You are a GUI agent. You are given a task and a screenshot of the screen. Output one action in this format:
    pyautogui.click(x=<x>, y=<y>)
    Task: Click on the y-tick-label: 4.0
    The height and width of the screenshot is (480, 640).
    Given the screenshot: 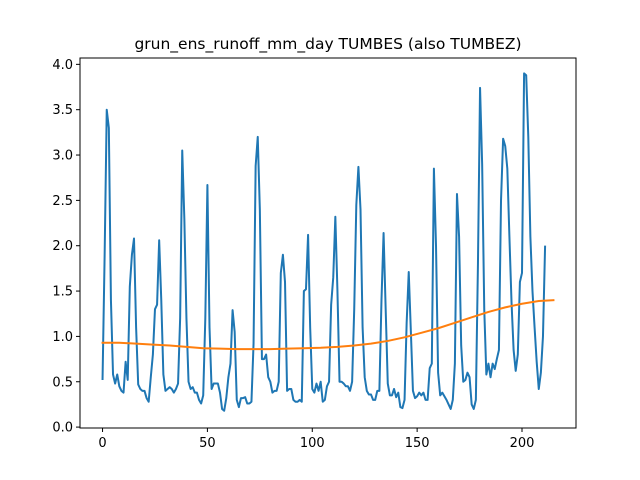 What is the action you would take?
    pyautogui.click(x=62, y=65)
    